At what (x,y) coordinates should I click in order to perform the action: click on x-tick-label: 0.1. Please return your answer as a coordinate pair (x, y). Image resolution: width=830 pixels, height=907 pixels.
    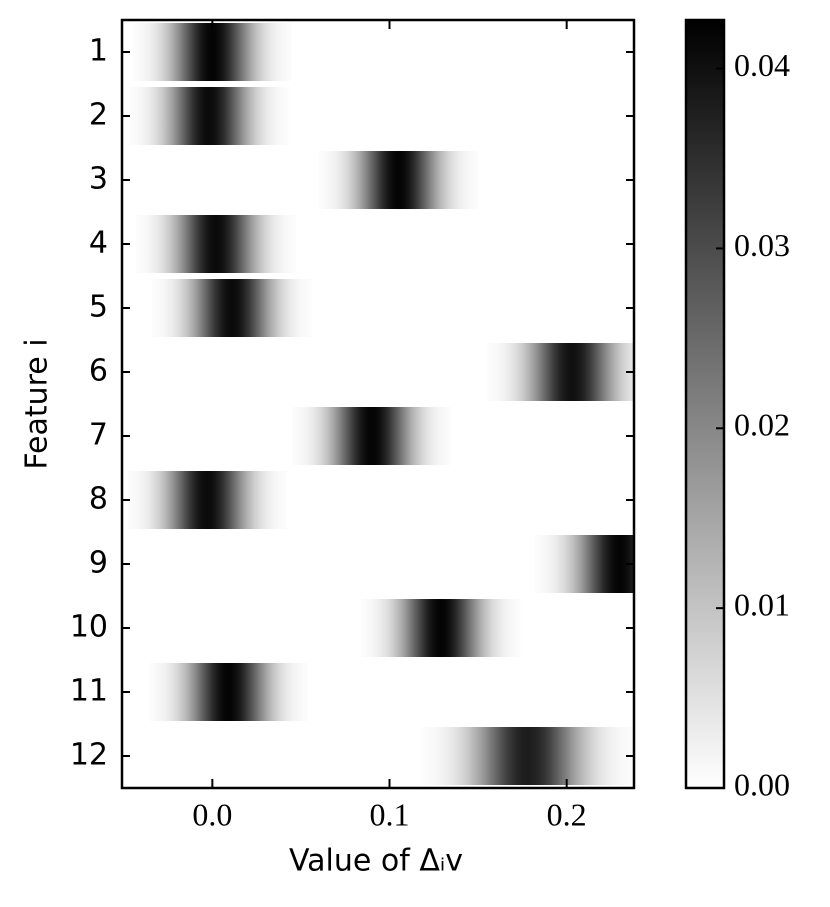
    Looking at the image, I should click on (390, 814).